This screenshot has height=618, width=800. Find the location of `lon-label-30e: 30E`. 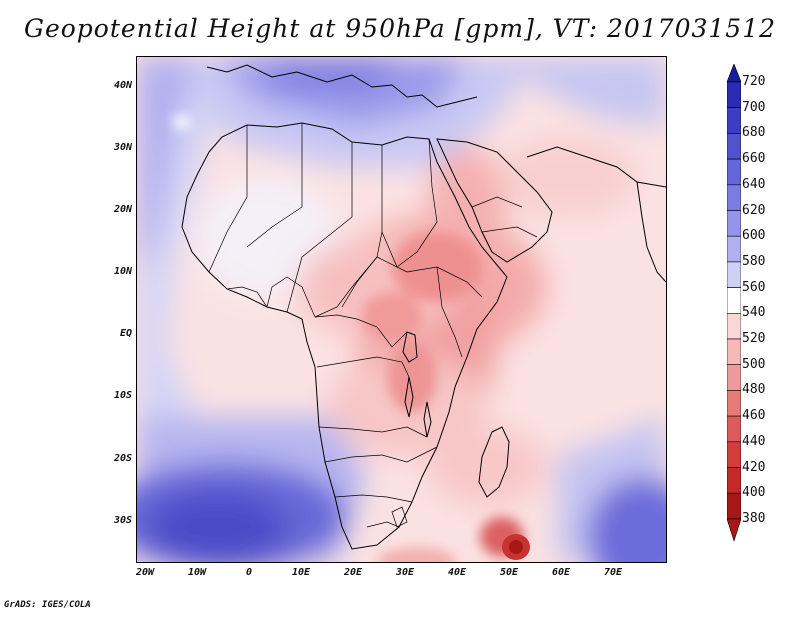

lon-label-30e: 30E is located at coordinates (405, 572).